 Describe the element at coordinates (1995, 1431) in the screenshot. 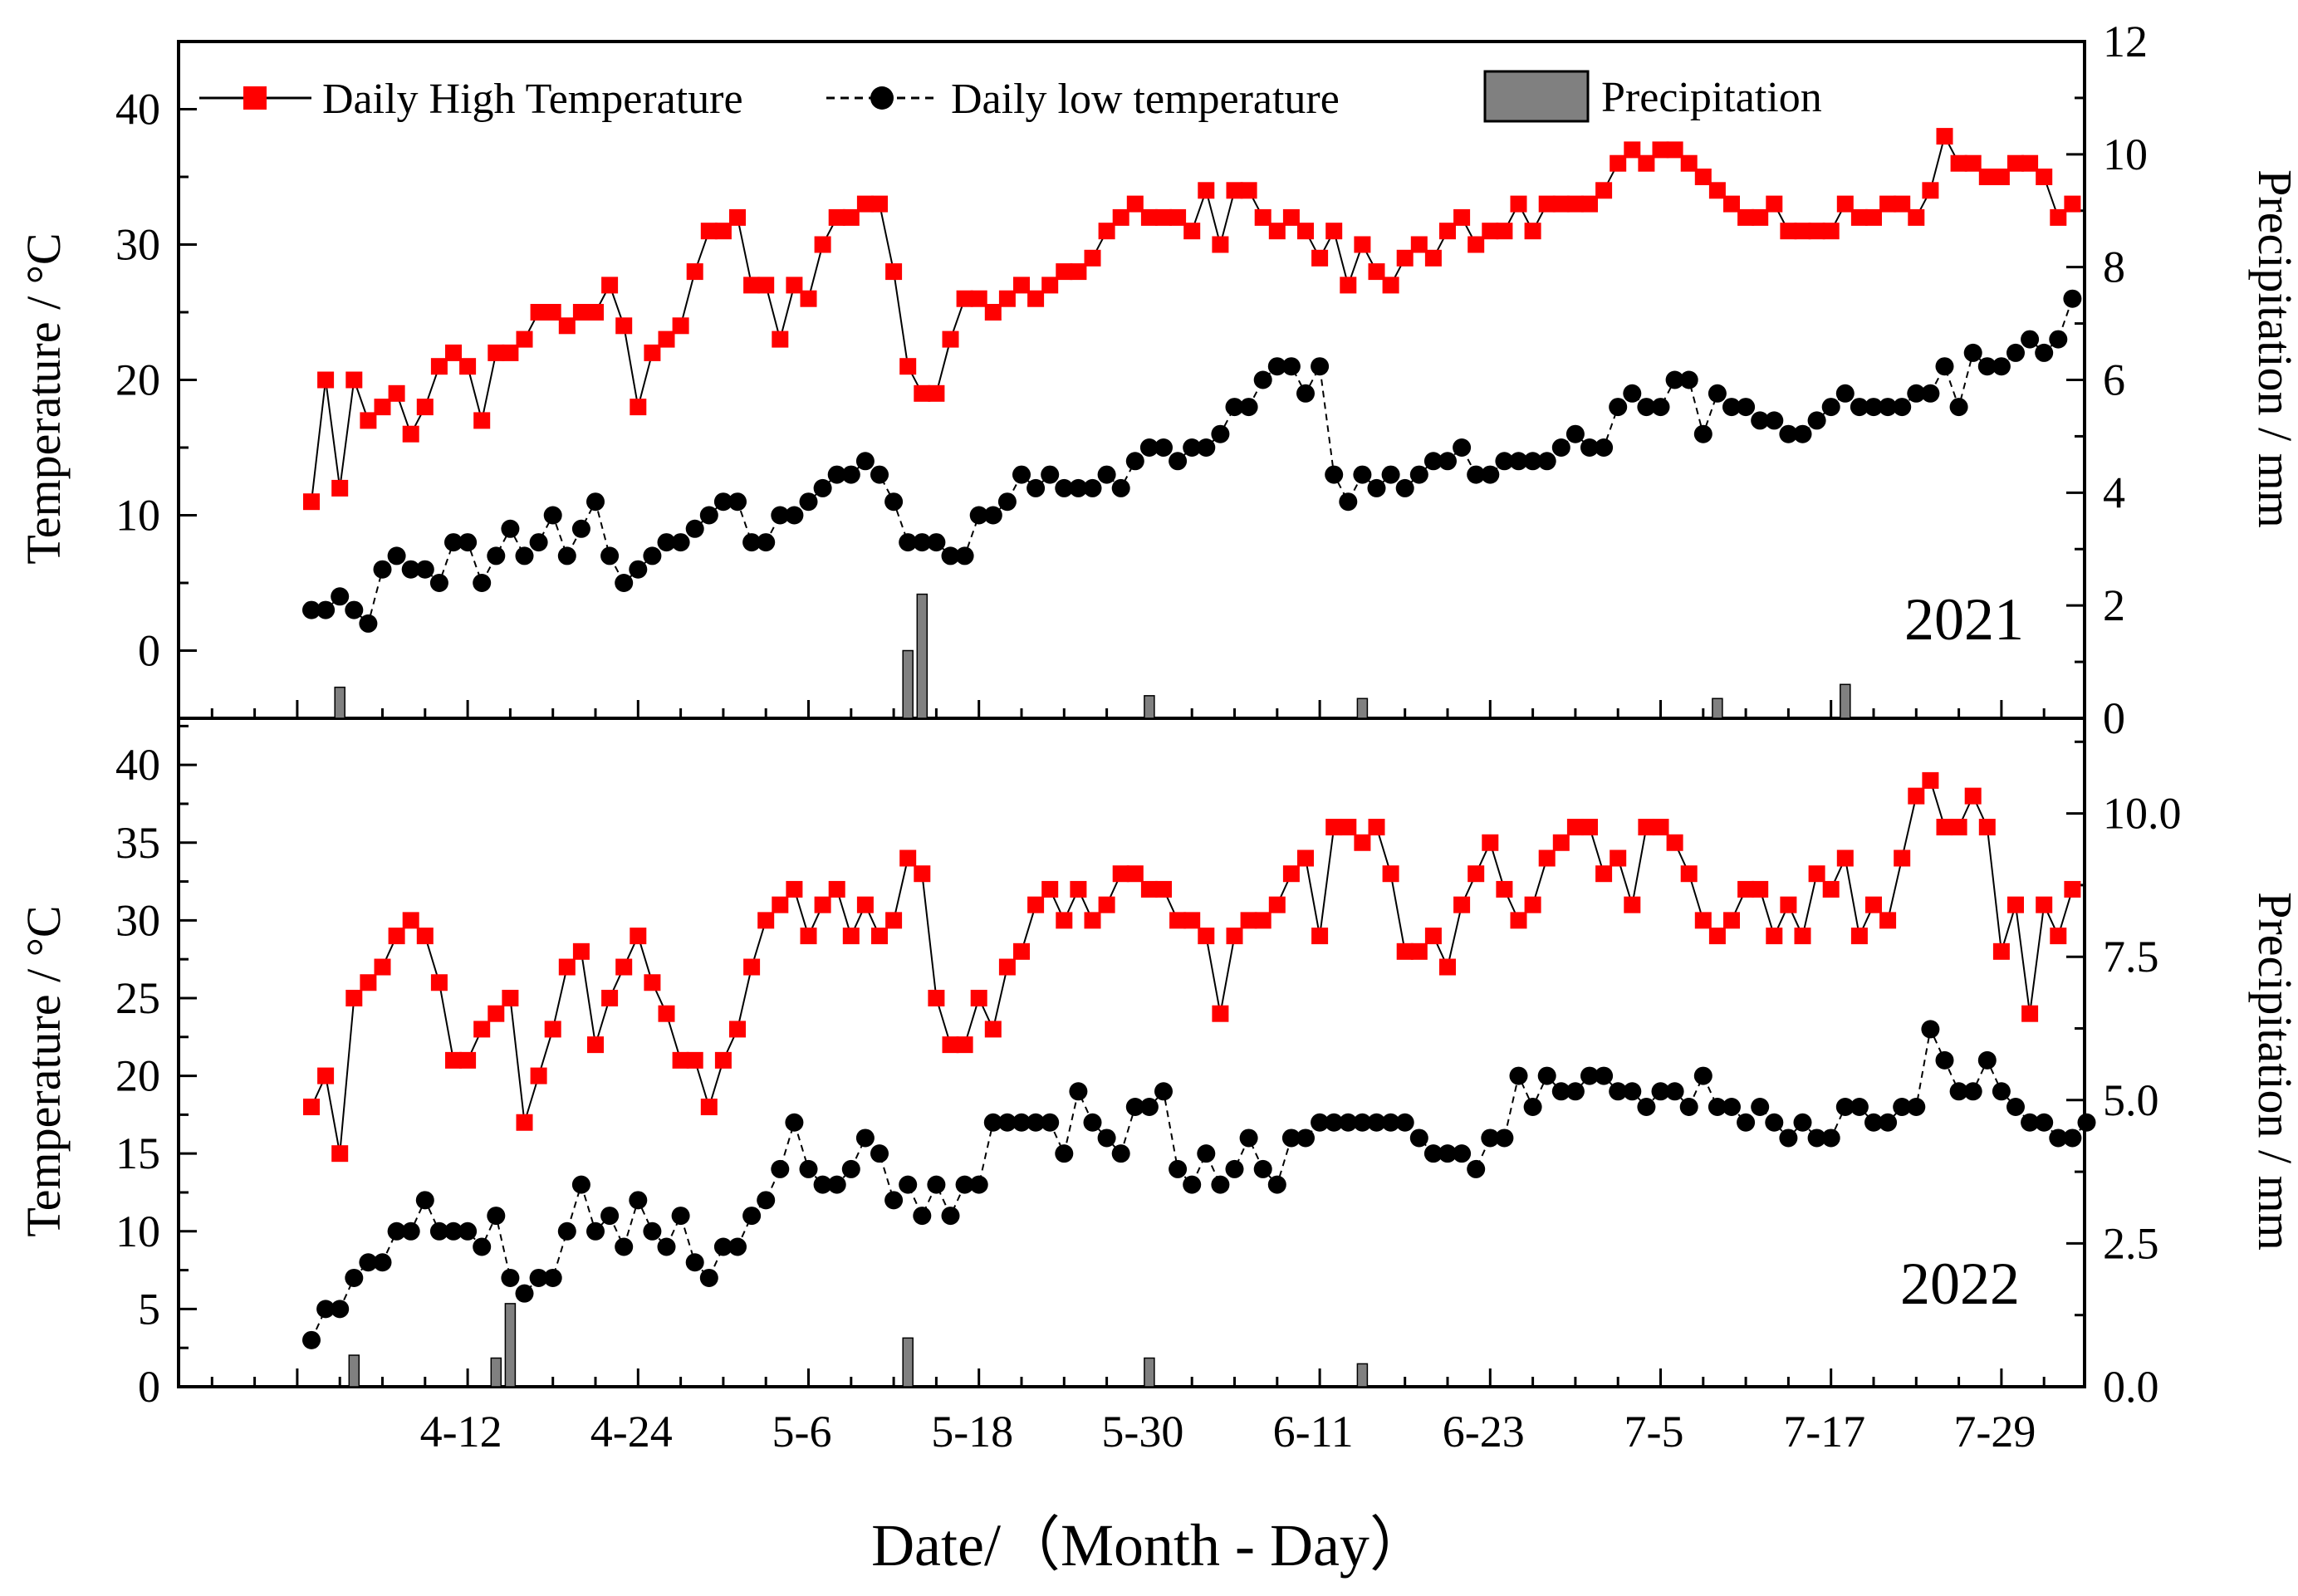

I see `x-tick-label: 7-29` at that location.